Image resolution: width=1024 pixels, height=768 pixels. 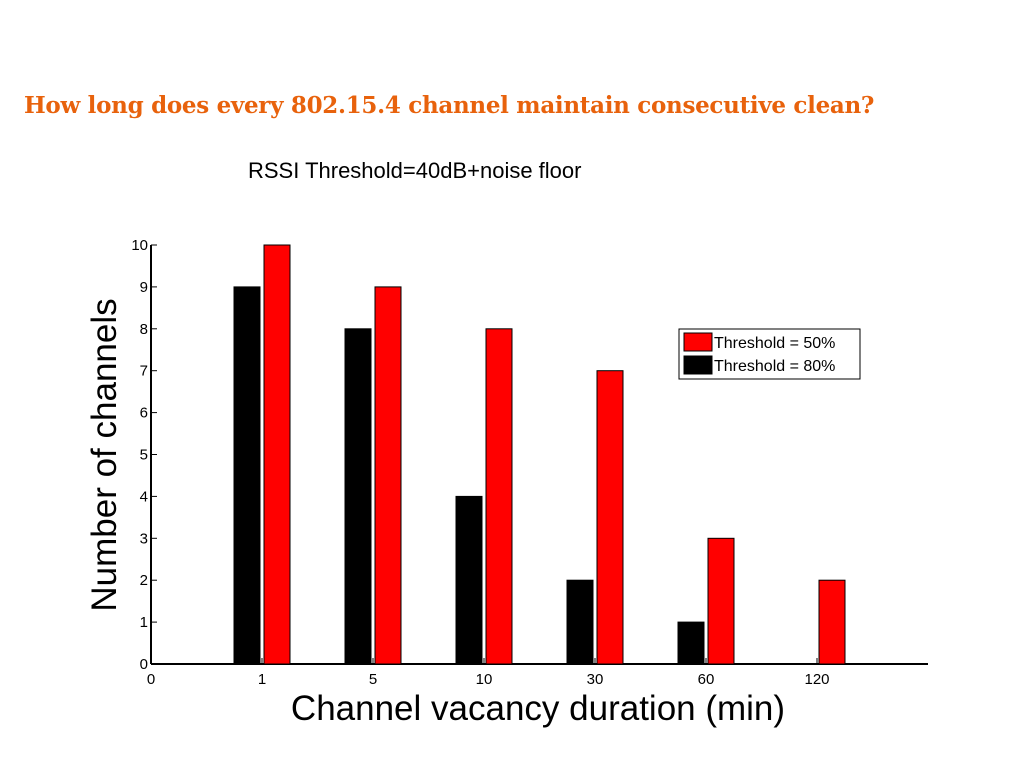 What do you see at coordinates (144, 664) in the screenshot?
I see `y-tick-label: 0` at bounding box center [144, 664].